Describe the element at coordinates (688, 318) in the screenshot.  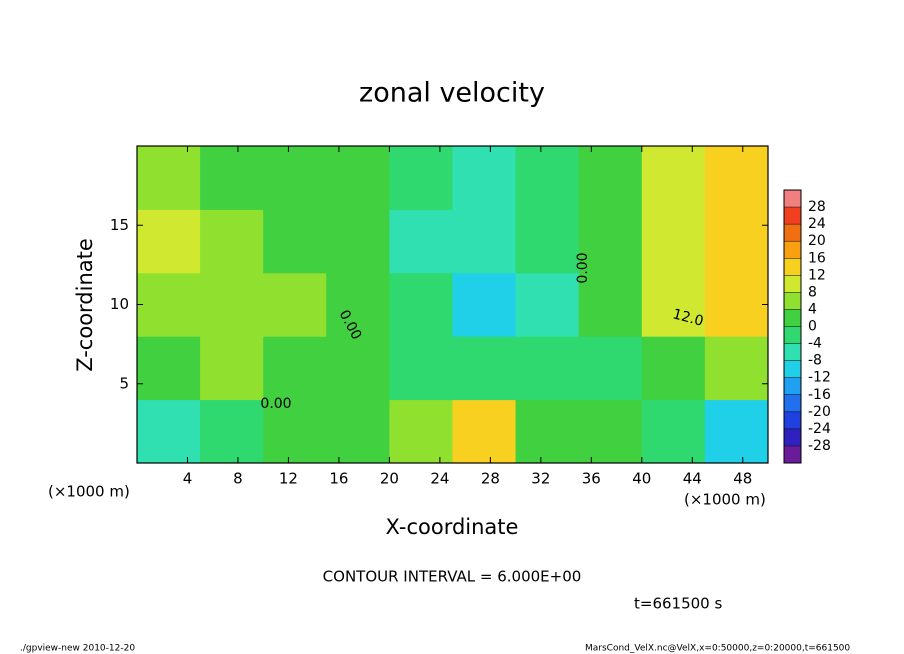
I see `contour-label: 12.0` at that location.